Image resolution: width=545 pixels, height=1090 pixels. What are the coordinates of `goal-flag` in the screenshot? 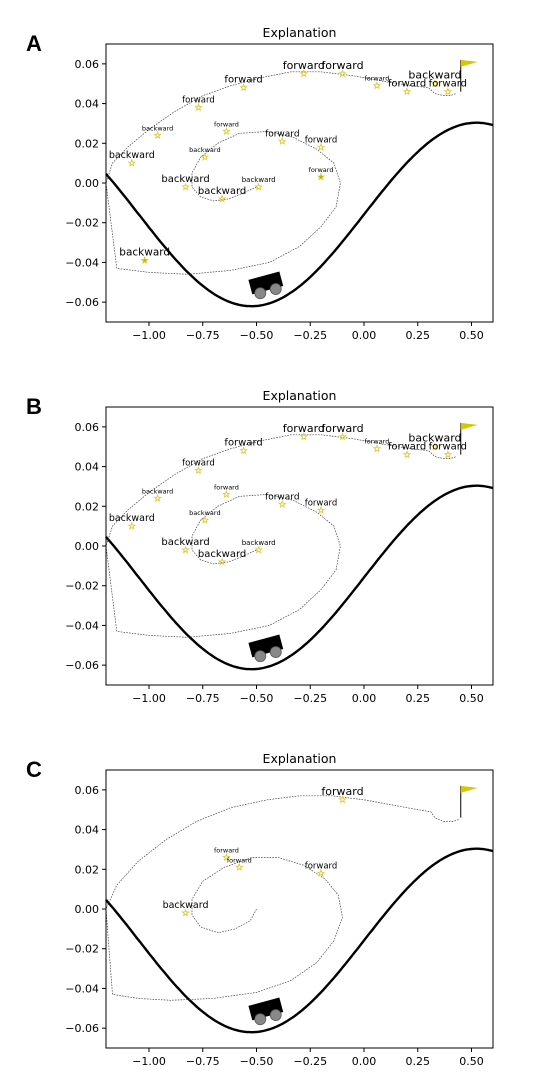 It's located at (469, 801).